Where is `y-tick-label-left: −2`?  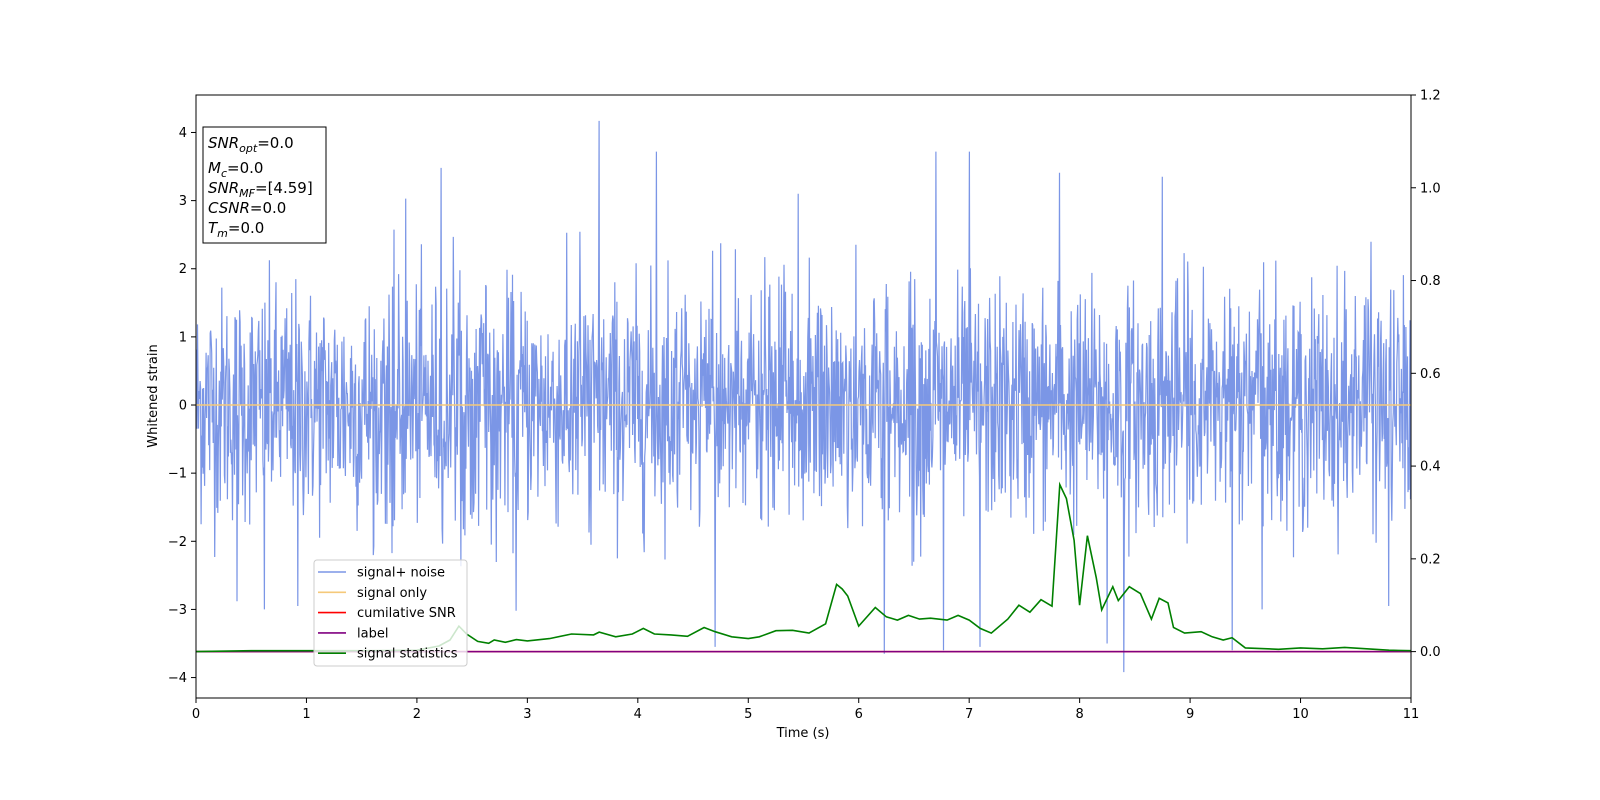 y-tick-label-left: −2 is located at coordinates (177, 542).